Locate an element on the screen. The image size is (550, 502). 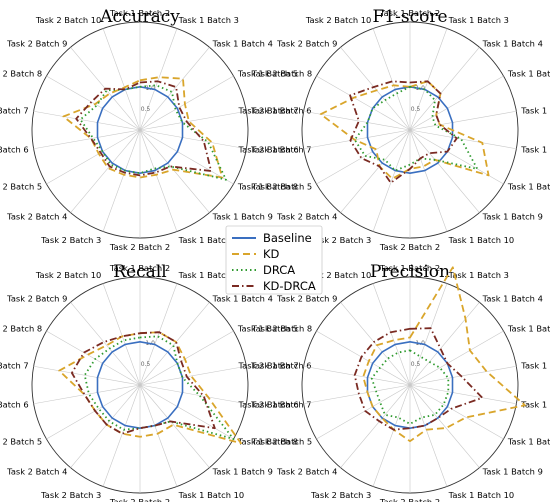
legend-label: Baseline is located at coordinates (287, 238).